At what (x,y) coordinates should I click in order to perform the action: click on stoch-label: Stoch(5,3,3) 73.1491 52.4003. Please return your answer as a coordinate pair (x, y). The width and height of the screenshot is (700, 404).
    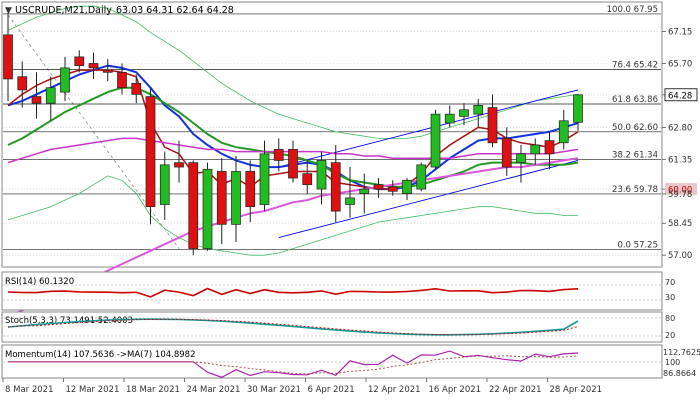
    Looking at the image, I should click on (69, 321).